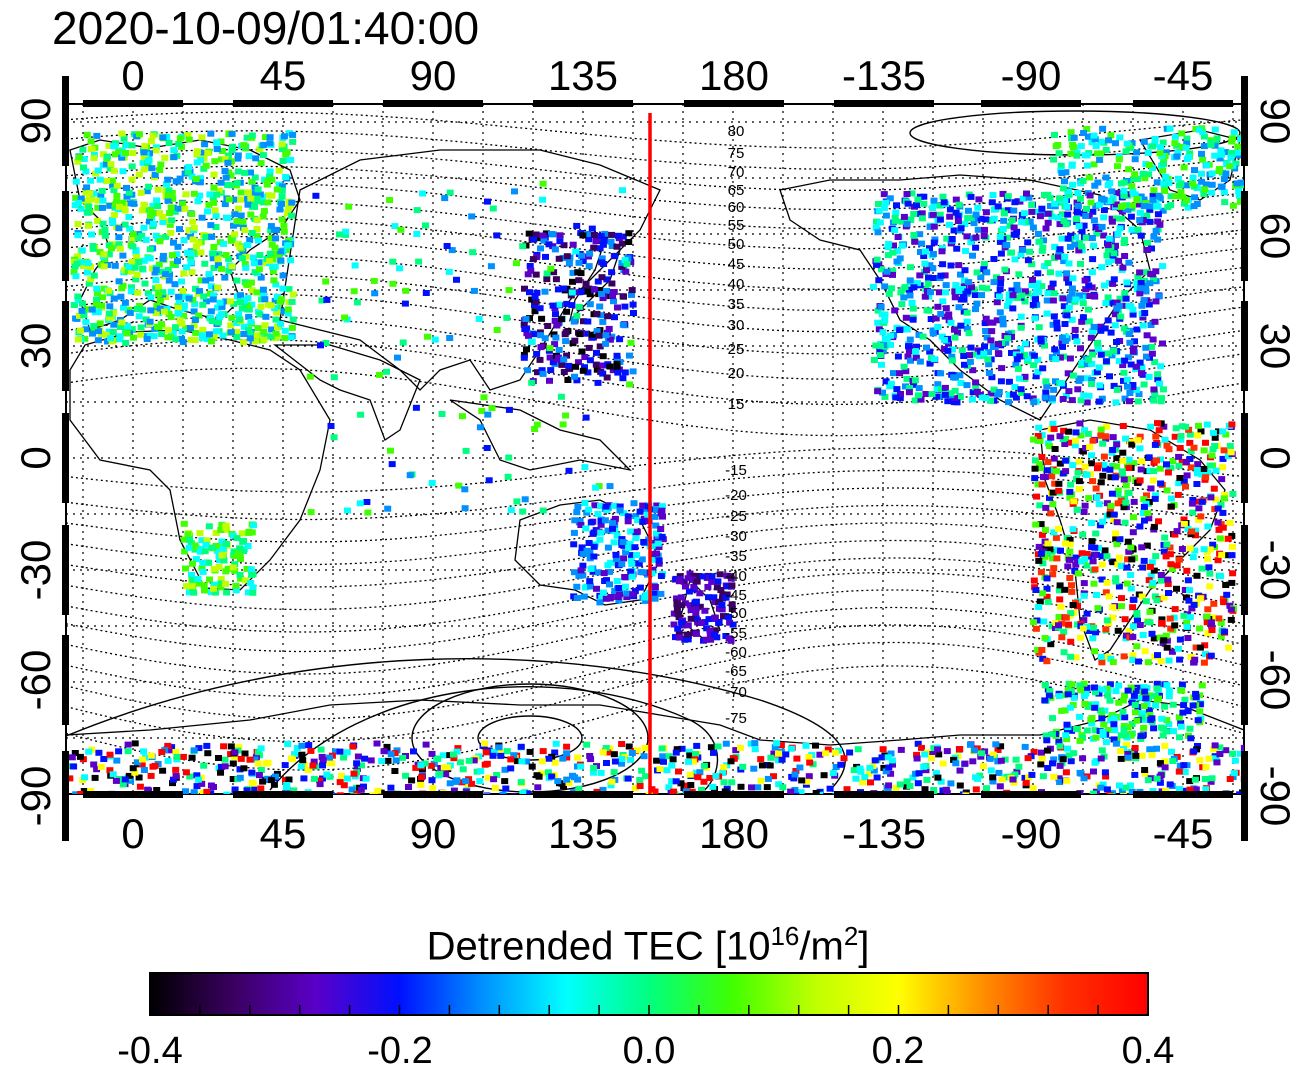  Describe the element at coordinates (736, 718) in the screenshot. I see `contour-label: -75` at that location.